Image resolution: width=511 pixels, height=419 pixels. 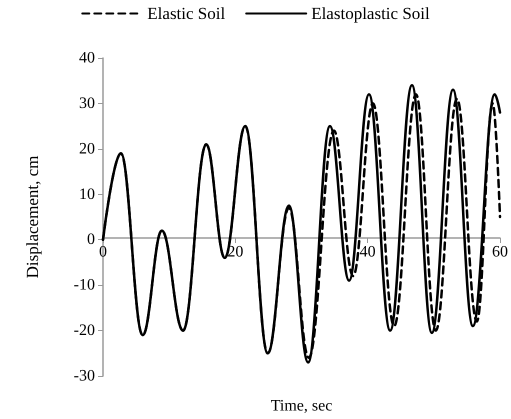 What do you see at coordinates (186, 13) in the screenshot?
I see `legend-label: Elastic Soil` at bounding box center [186, 13].